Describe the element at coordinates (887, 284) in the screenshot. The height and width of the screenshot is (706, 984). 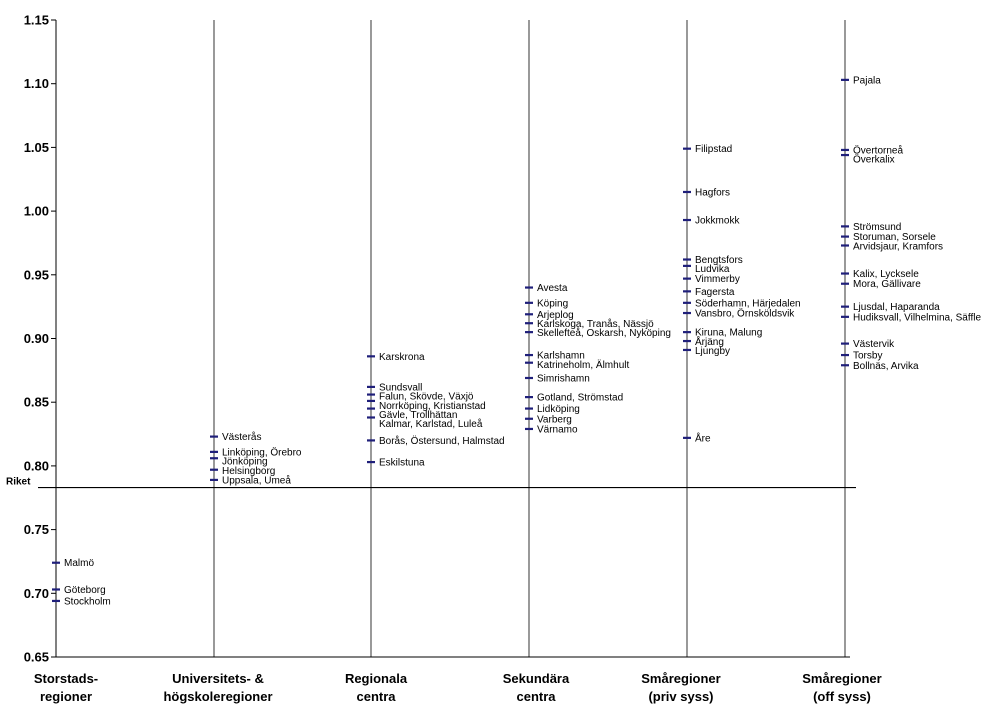
I see `data-label: Mora, Gällivare` at that location.